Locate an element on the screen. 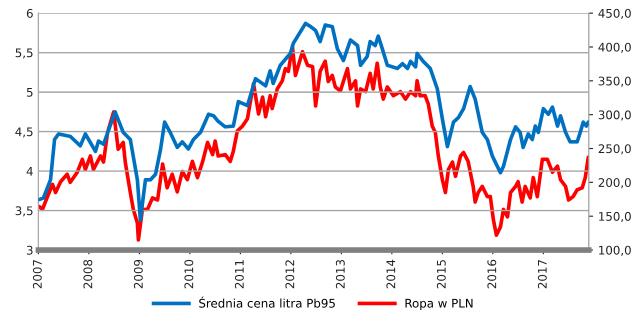 This screenshot has height=329, width=640. x-tick-label: 2010 is located at coordinates (189, 274).